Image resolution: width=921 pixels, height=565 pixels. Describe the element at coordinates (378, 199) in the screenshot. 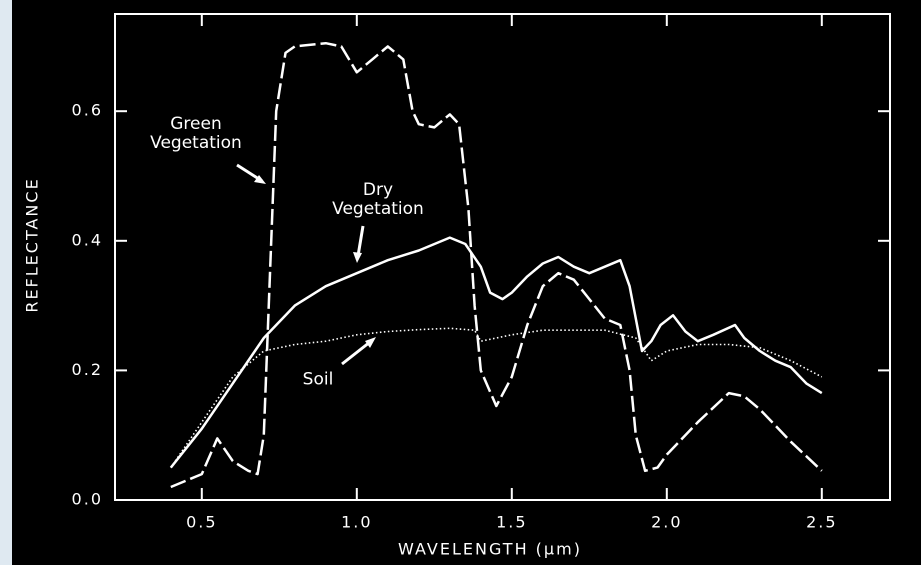

I see `annotation: Dry Vegetation` at that location.